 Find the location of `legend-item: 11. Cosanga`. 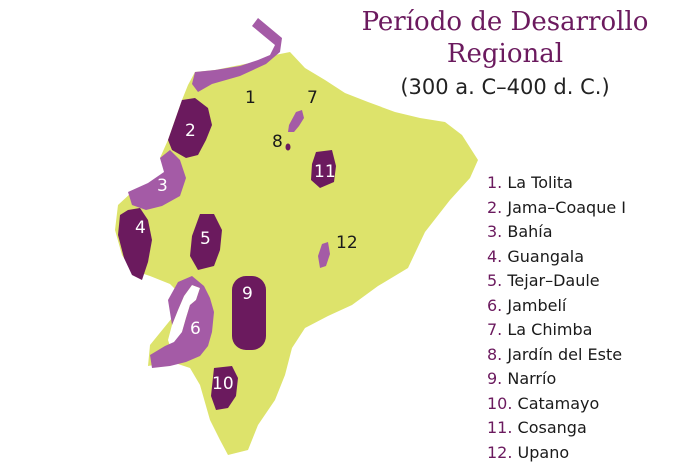

legend-item: 11. Cosanga is located at coordinates (556, 428).